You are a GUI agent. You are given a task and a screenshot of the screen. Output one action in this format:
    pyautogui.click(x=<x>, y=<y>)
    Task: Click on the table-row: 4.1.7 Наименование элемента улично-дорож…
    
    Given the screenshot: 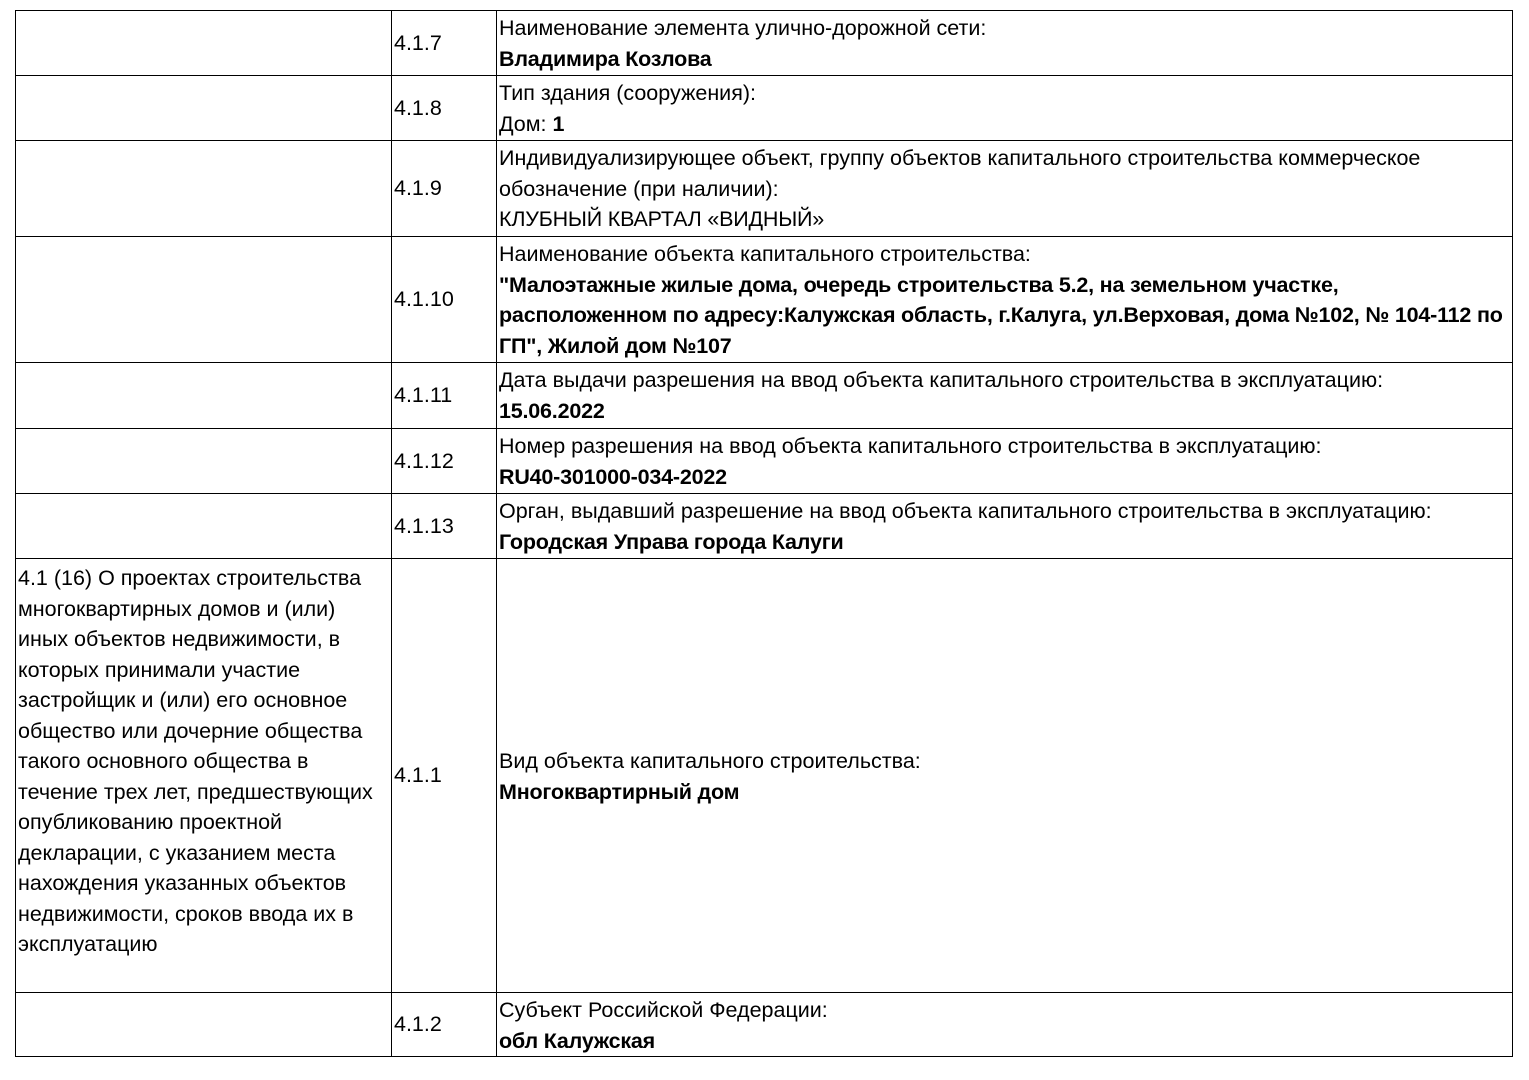 What is the action you would take?
    pyautogui.click(x=764, y=43)
    